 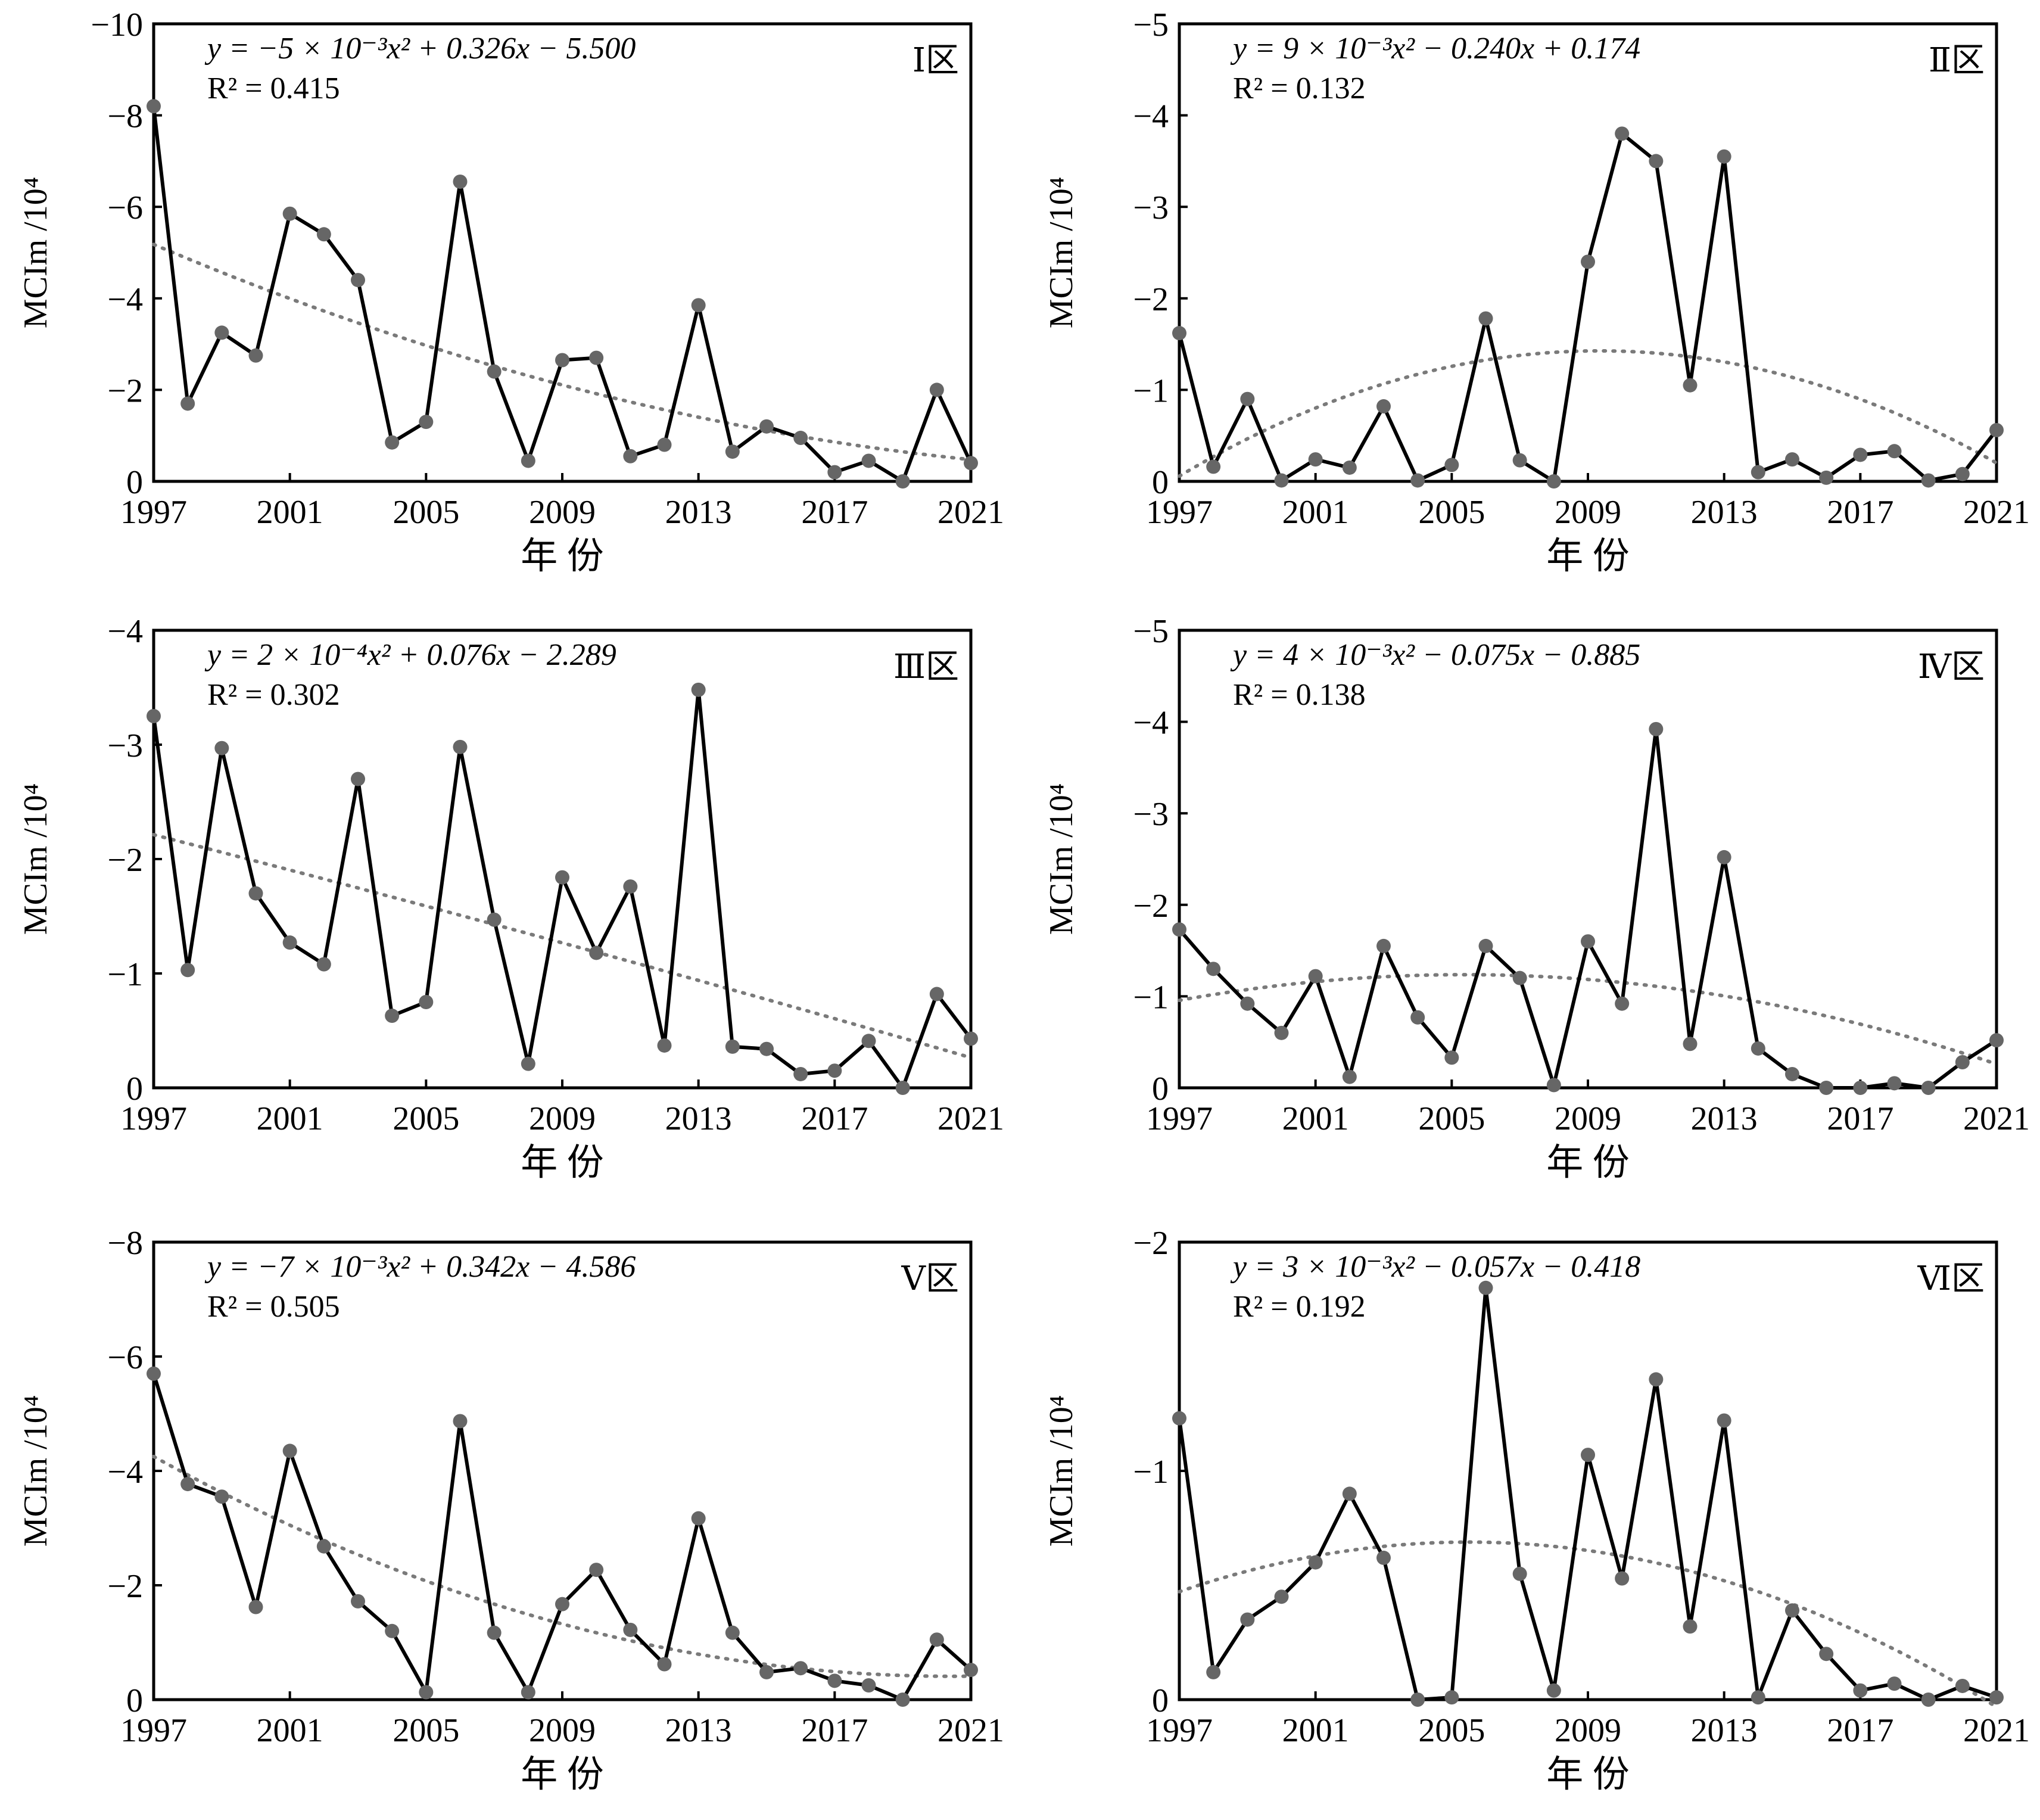 What do you see at coordinates (1299, 88) in the screenshot?
I see `r-squared: R² = 0.132` at bounding box center [1299, 88].